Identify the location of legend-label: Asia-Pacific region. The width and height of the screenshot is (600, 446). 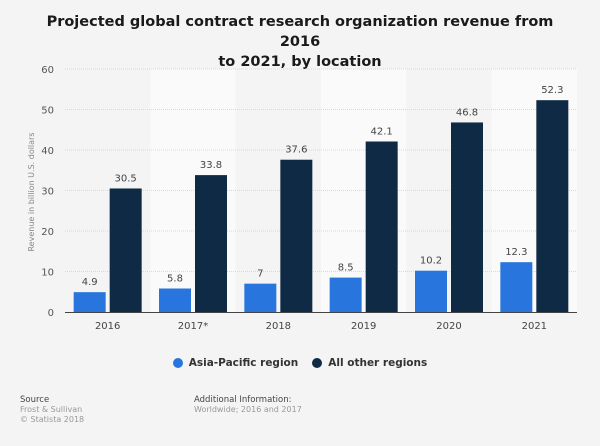
(243, 363).